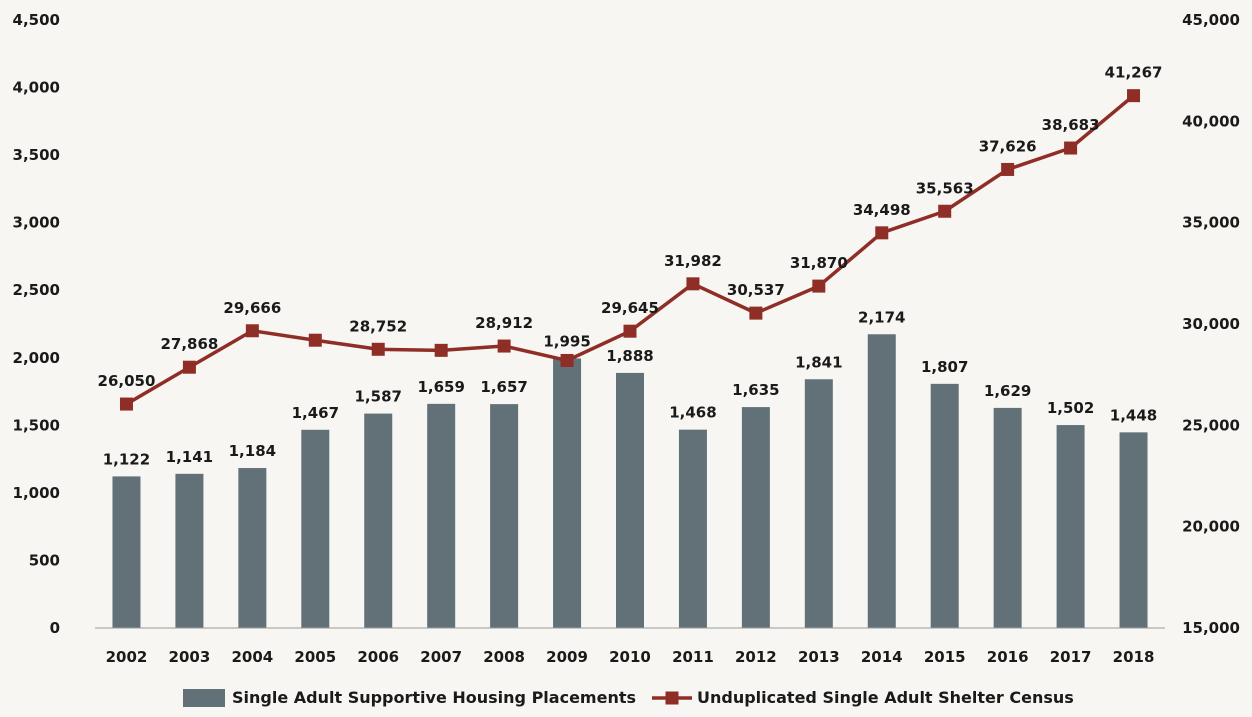  Describe the element at coordinates (1071, 657) in the screenshot. I see `x-tick-label: 2017` at that location.